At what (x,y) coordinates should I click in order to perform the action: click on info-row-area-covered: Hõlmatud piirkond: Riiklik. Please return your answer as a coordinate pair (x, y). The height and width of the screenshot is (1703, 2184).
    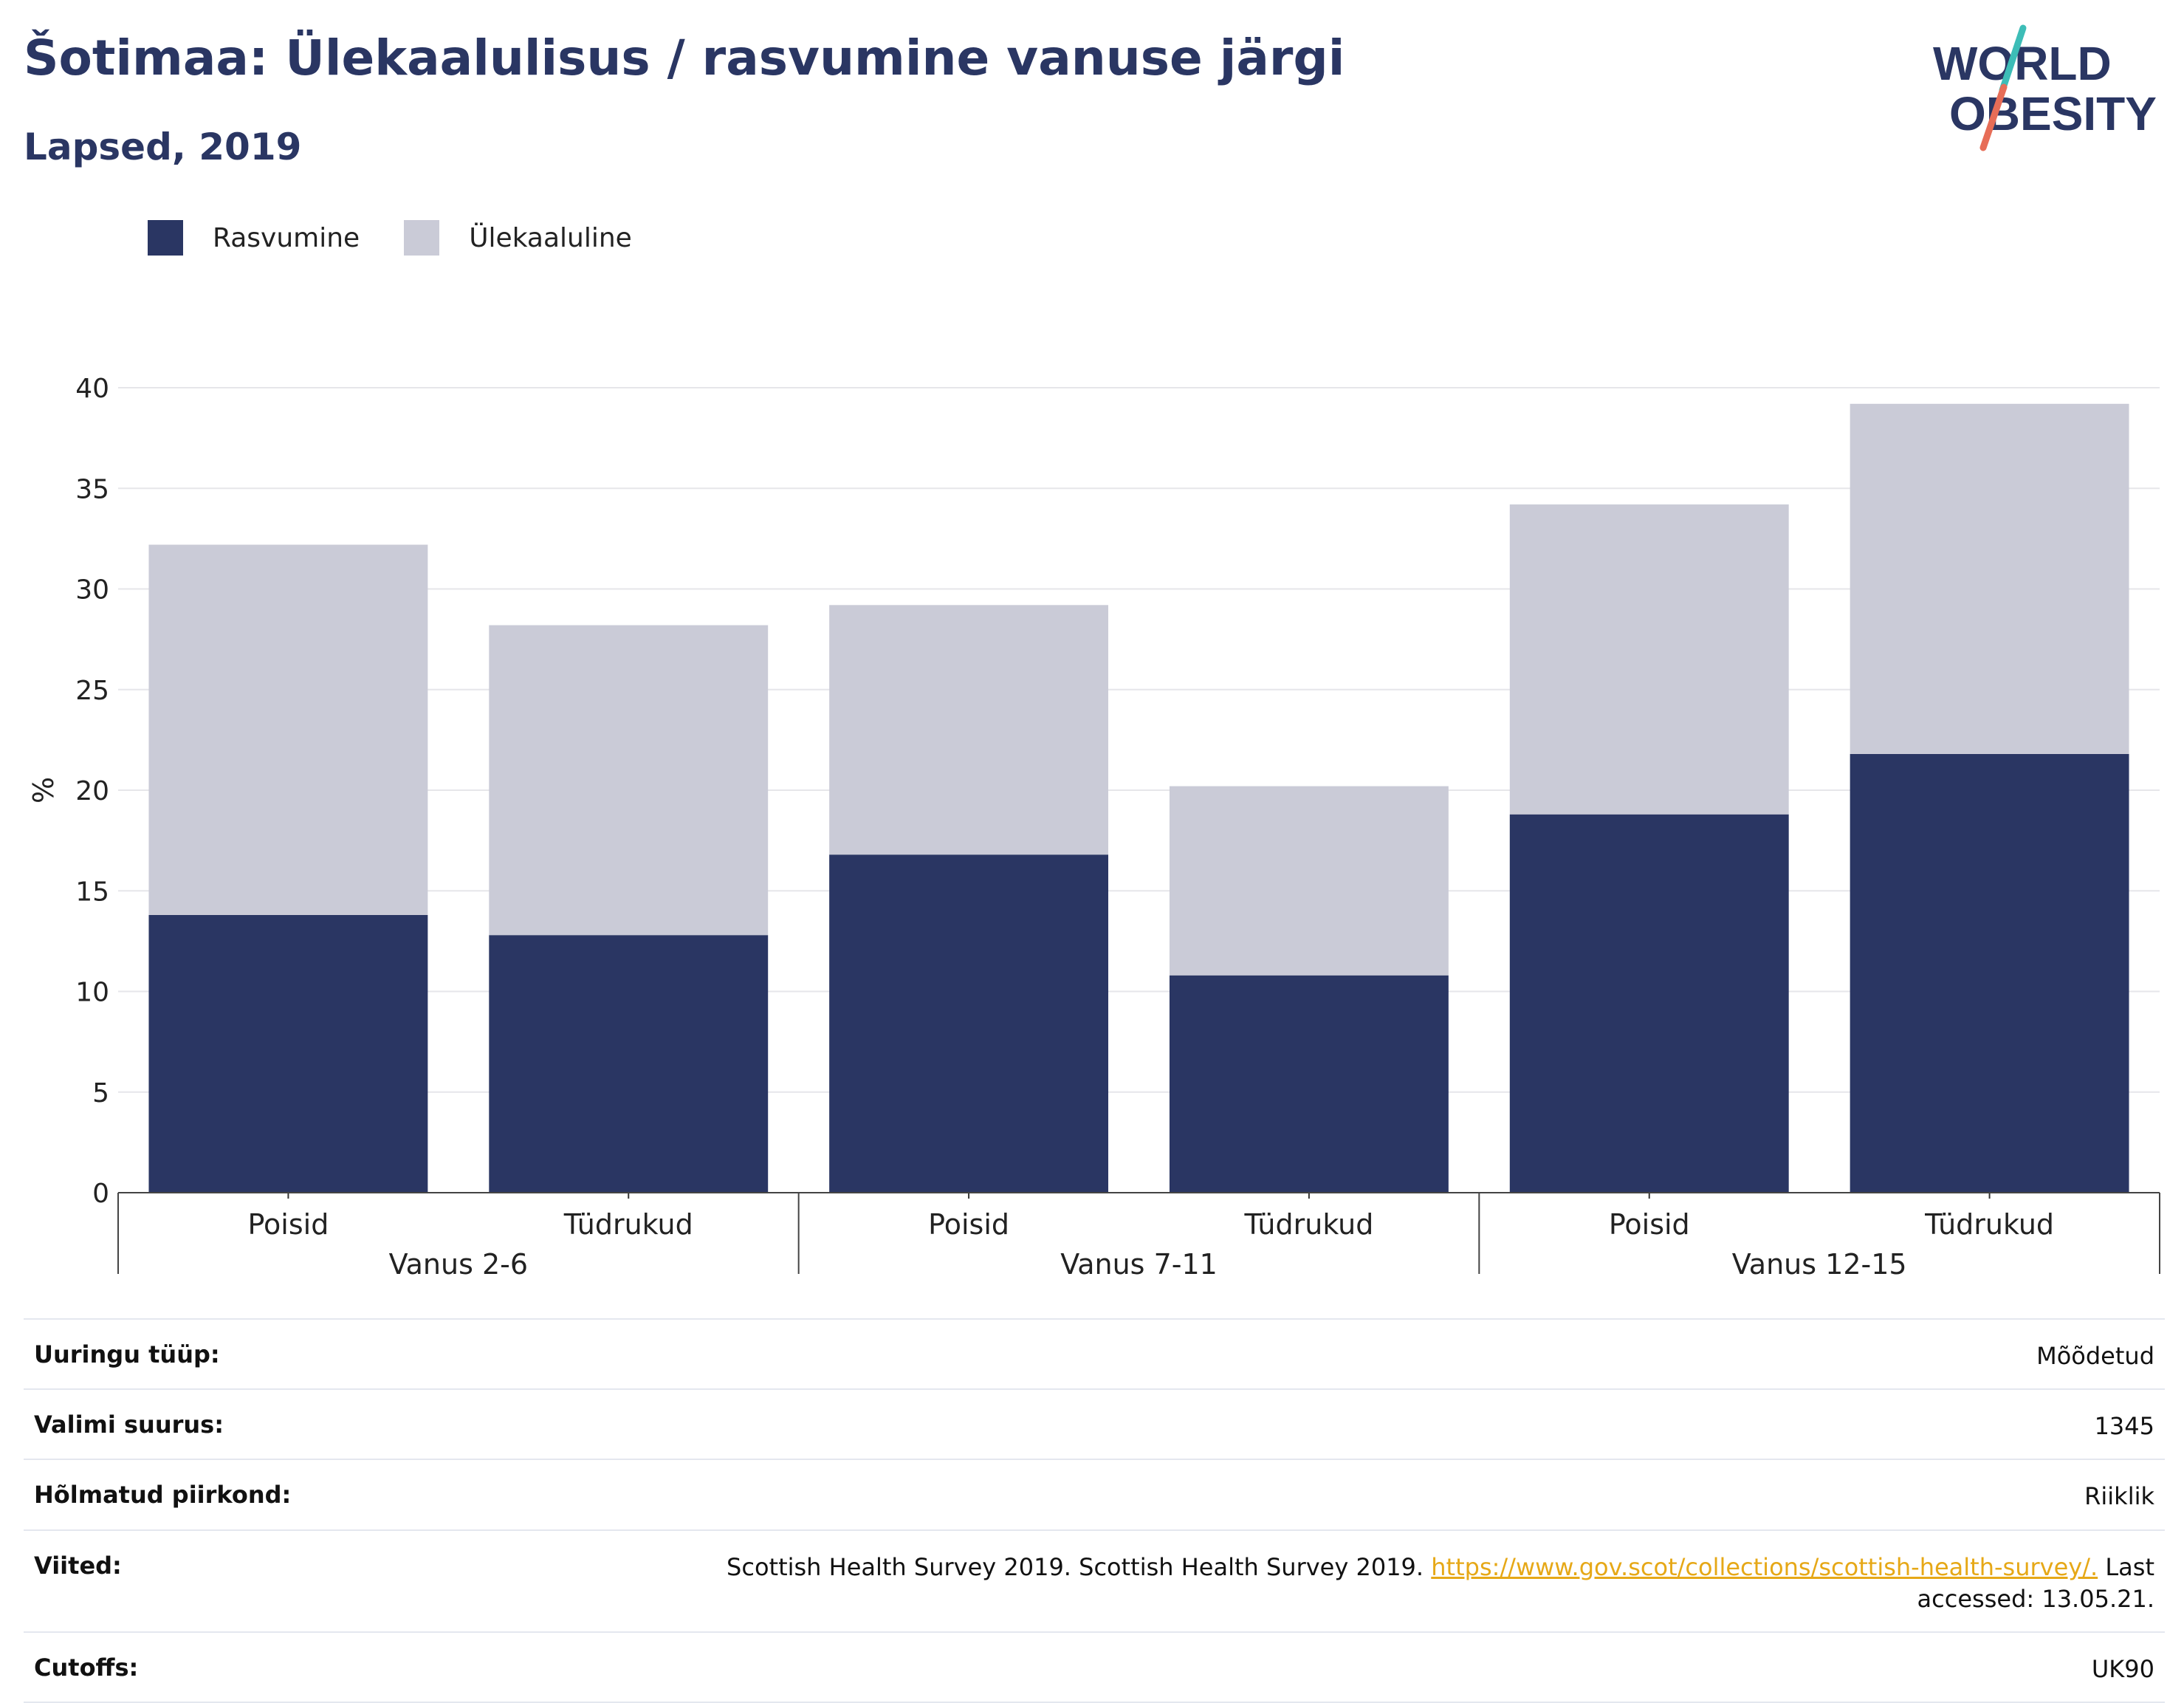
    Looking at the image, I should click on (1095, 1494).